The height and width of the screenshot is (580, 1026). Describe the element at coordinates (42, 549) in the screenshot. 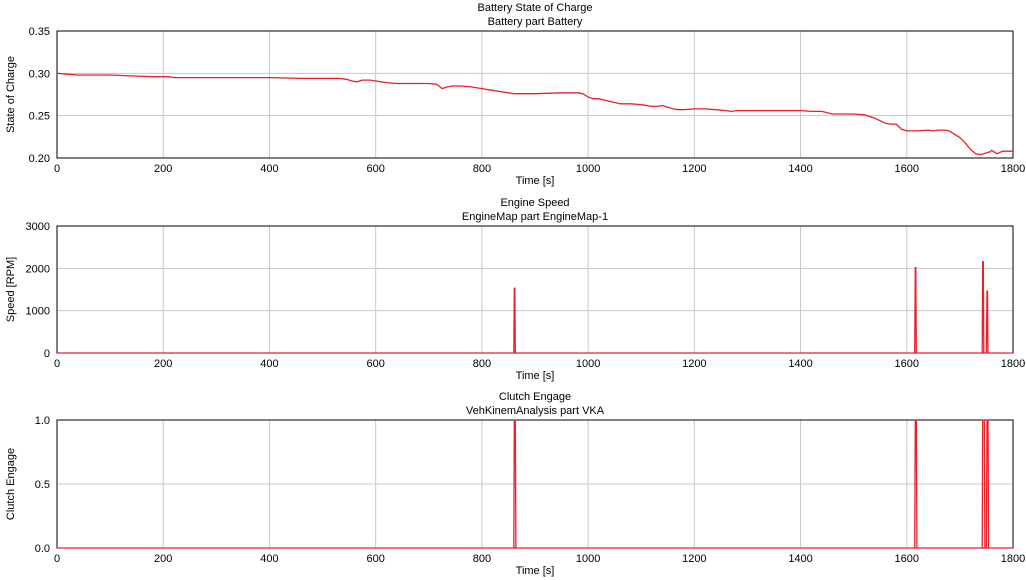

I see `y-tick-label: 0.0` at that location.